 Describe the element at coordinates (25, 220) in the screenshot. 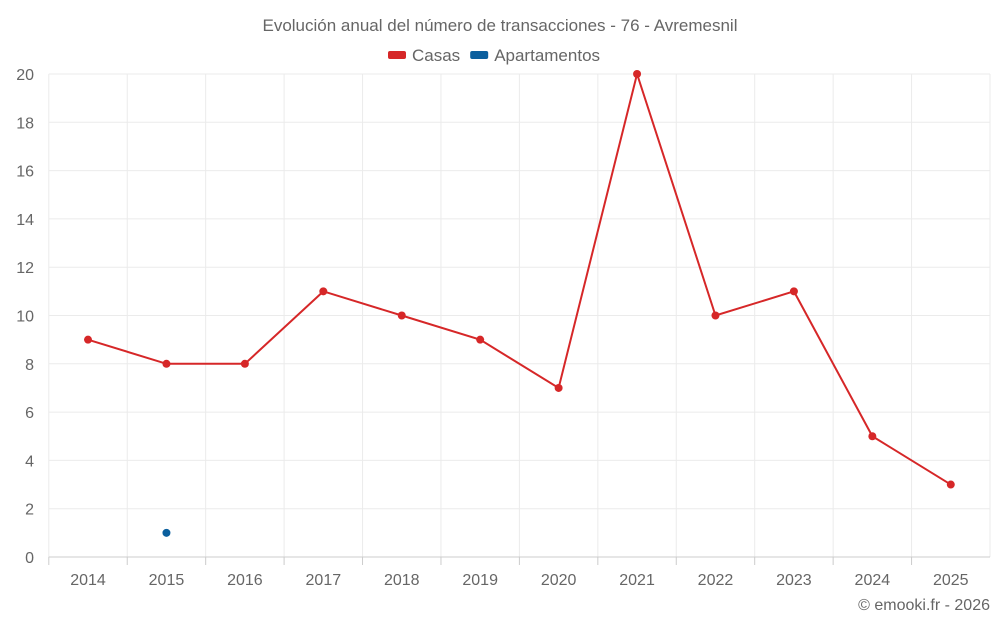

I see `y-tick-label: 14` at that location.